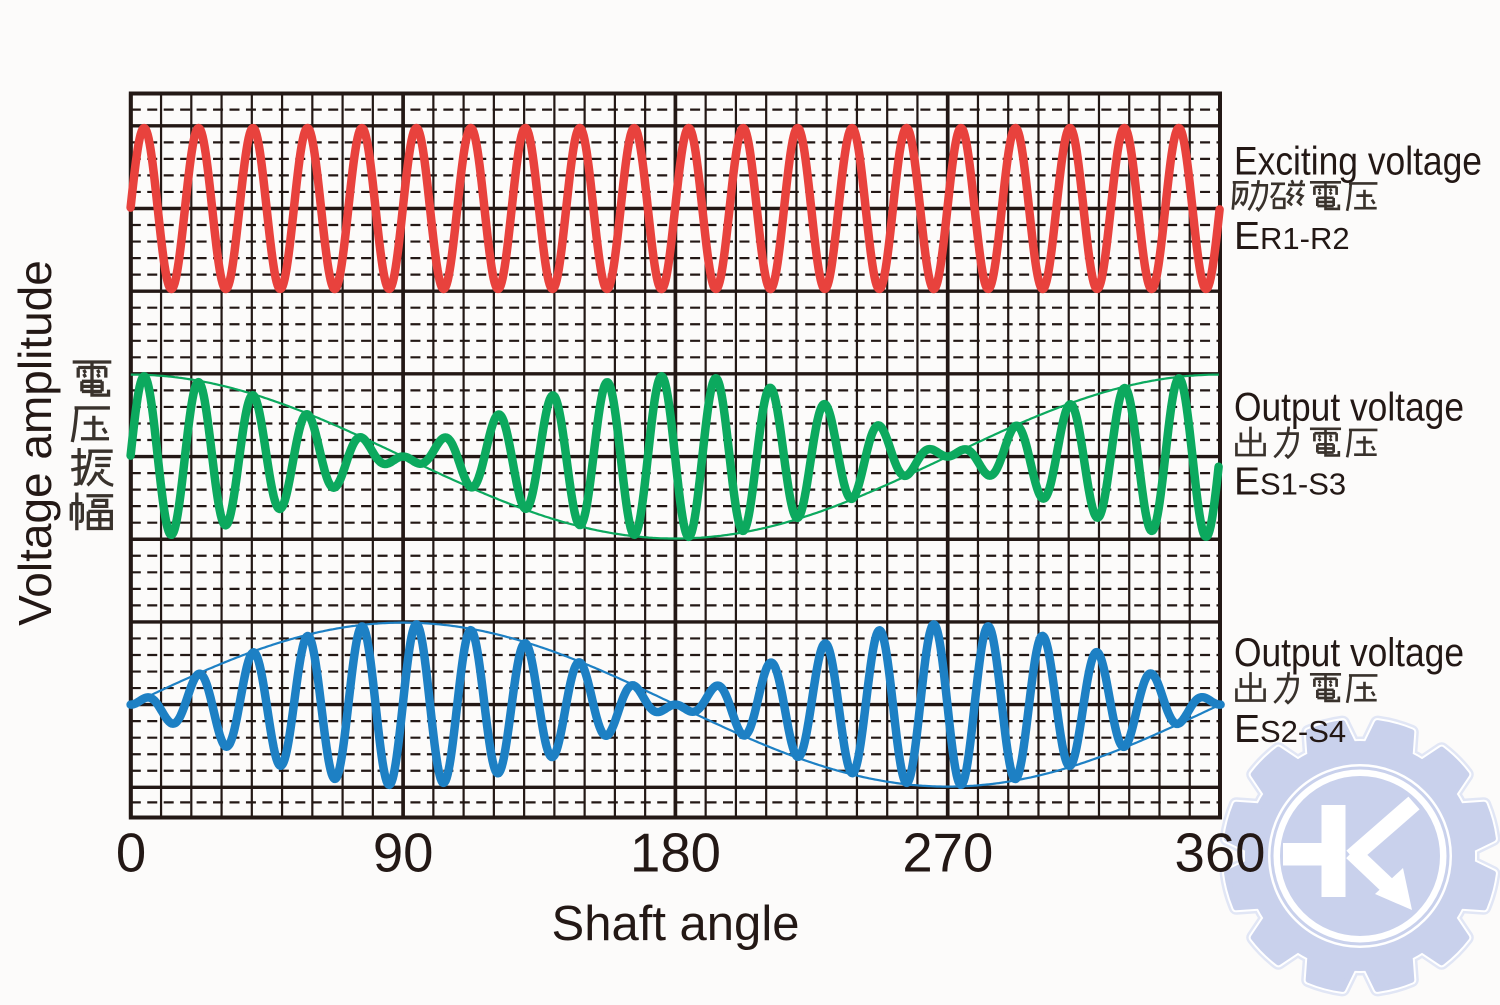 The image size is (1500, 1005). Describe the element at coordinates (947, 852) in the screenshot. I see `svg-text: 270` at that location.